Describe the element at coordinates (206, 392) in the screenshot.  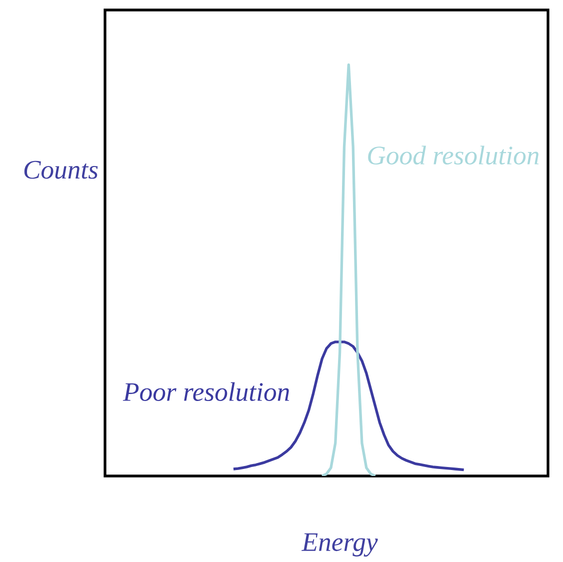
I see `series-label: Poor resolution` at that location.